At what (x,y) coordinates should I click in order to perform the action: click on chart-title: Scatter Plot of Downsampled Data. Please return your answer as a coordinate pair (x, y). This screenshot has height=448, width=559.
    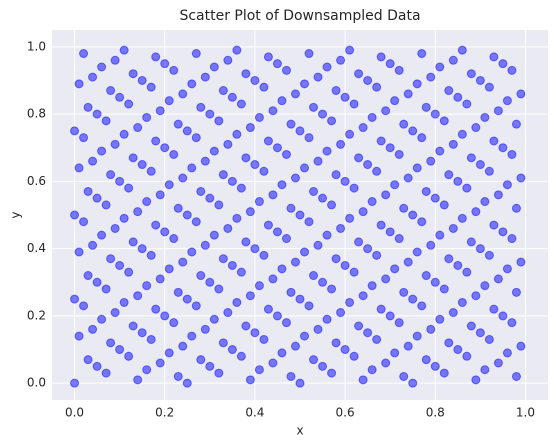
    Looking at the image, I should click on (299, 16).